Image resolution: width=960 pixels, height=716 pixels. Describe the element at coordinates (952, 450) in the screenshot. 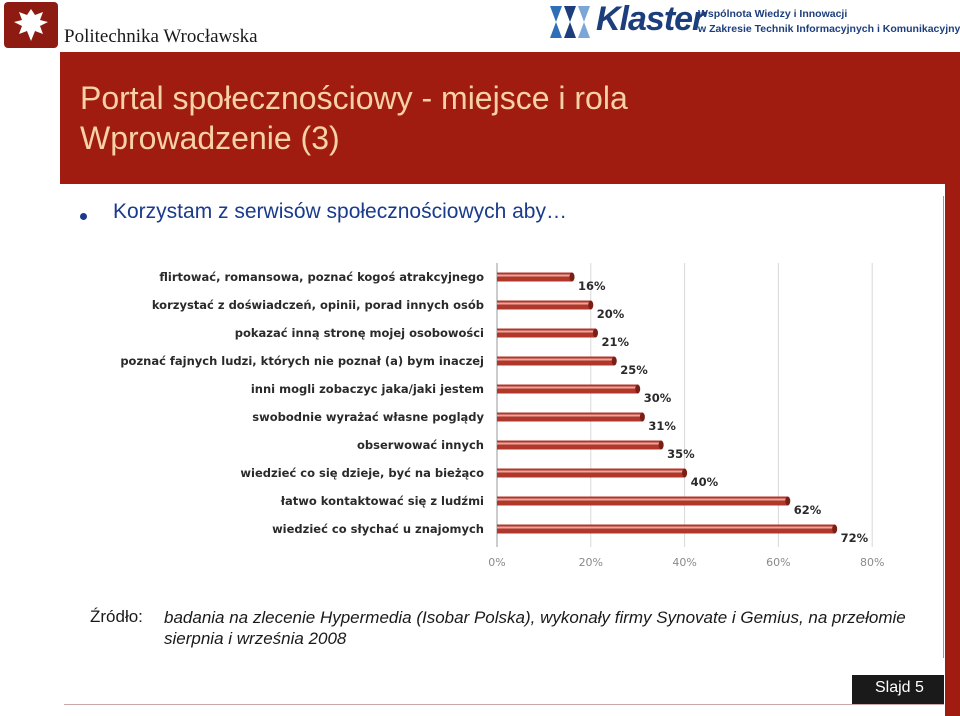

I see `side-band` at that location.